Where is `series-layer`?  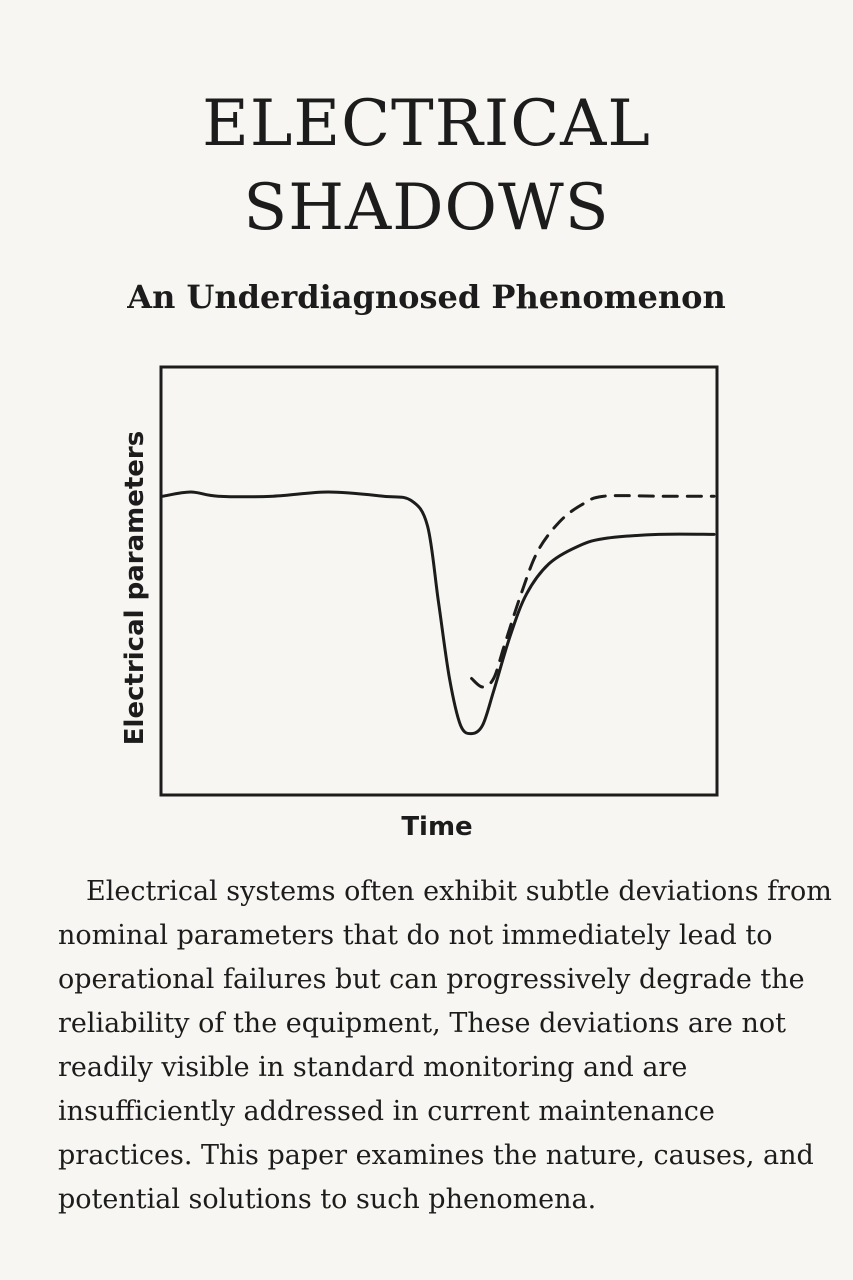
series-layer is located at coordinates (438, 613).